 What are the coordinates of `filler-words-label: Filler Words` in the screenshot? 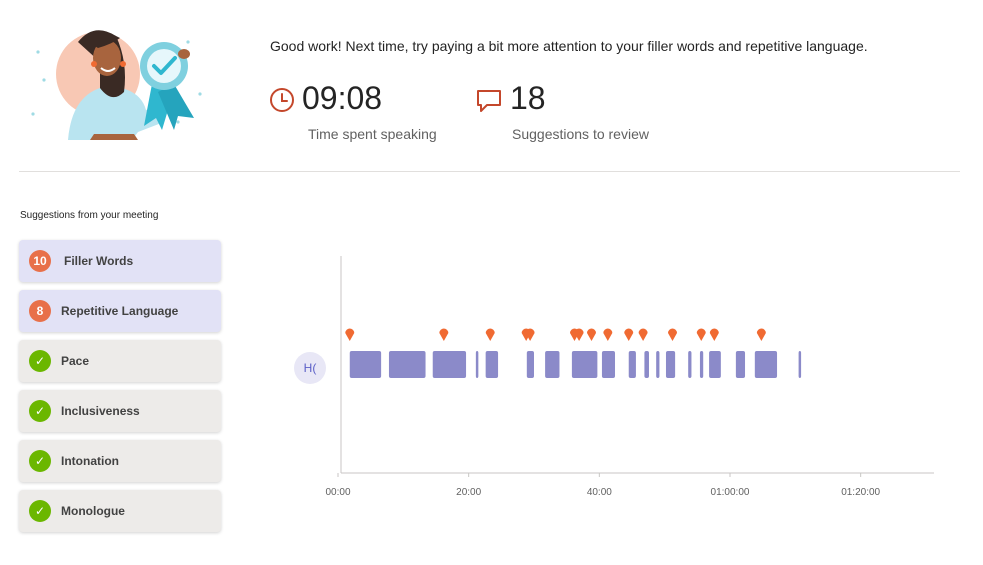 It's located at (99, 261).